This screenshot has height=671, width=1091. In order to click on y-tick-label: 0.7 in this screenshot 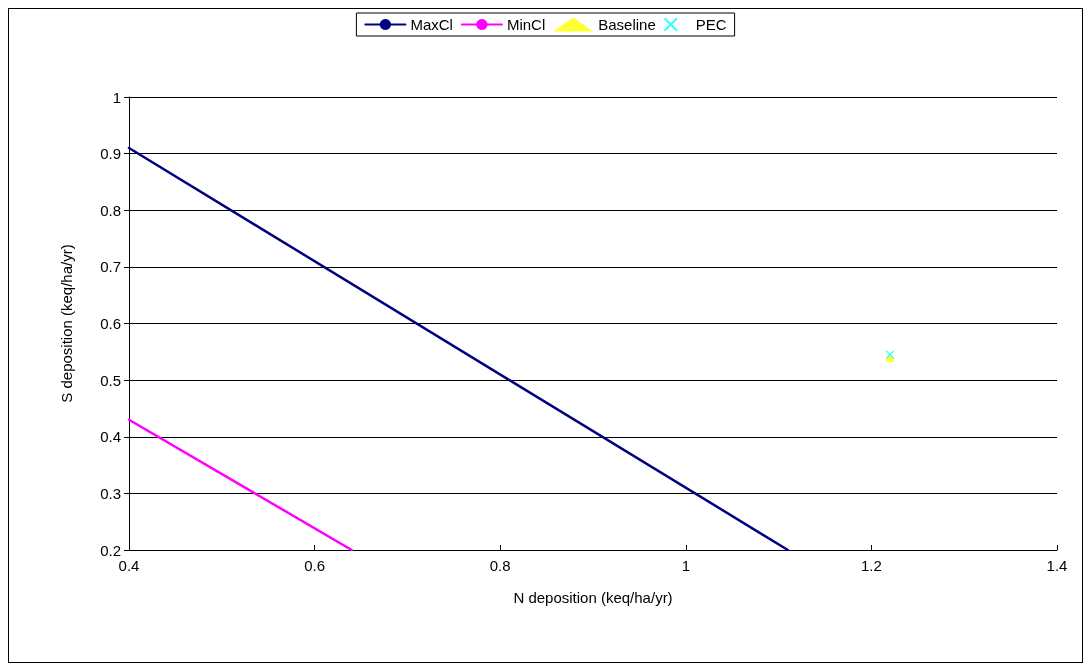, I will do `click(110, 267)`.